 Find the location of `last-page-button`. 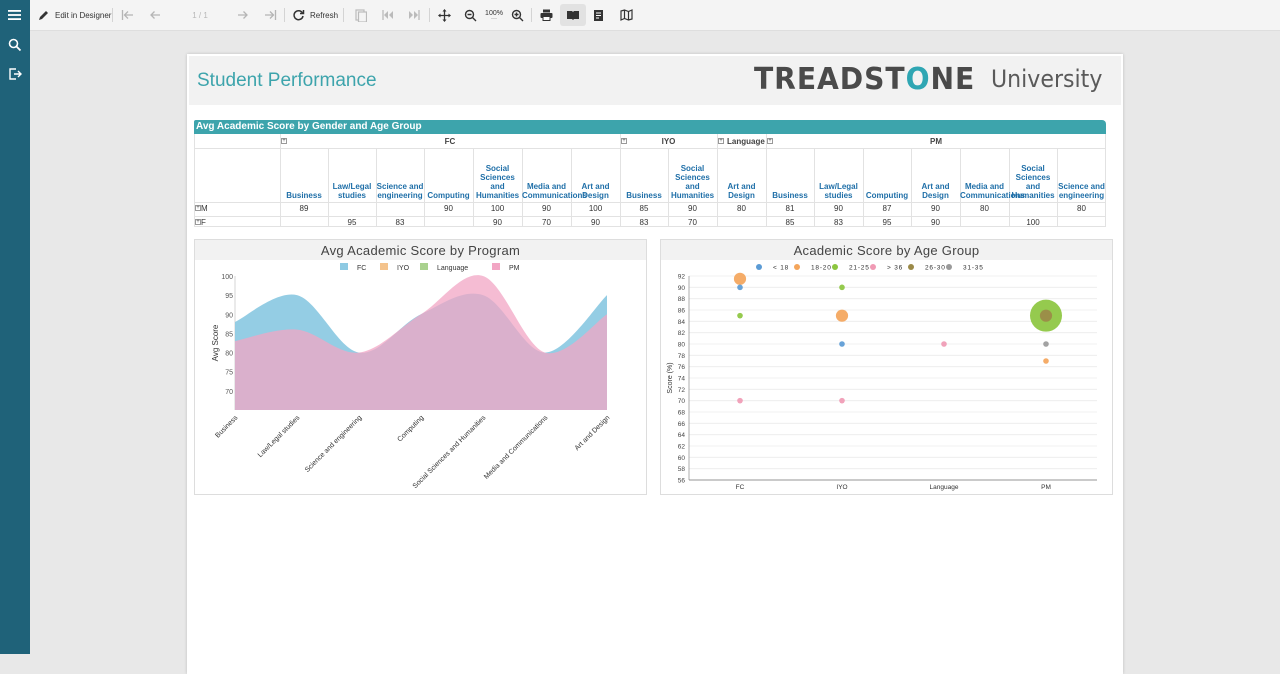

last-page-button is located at coordinates (270, 15).